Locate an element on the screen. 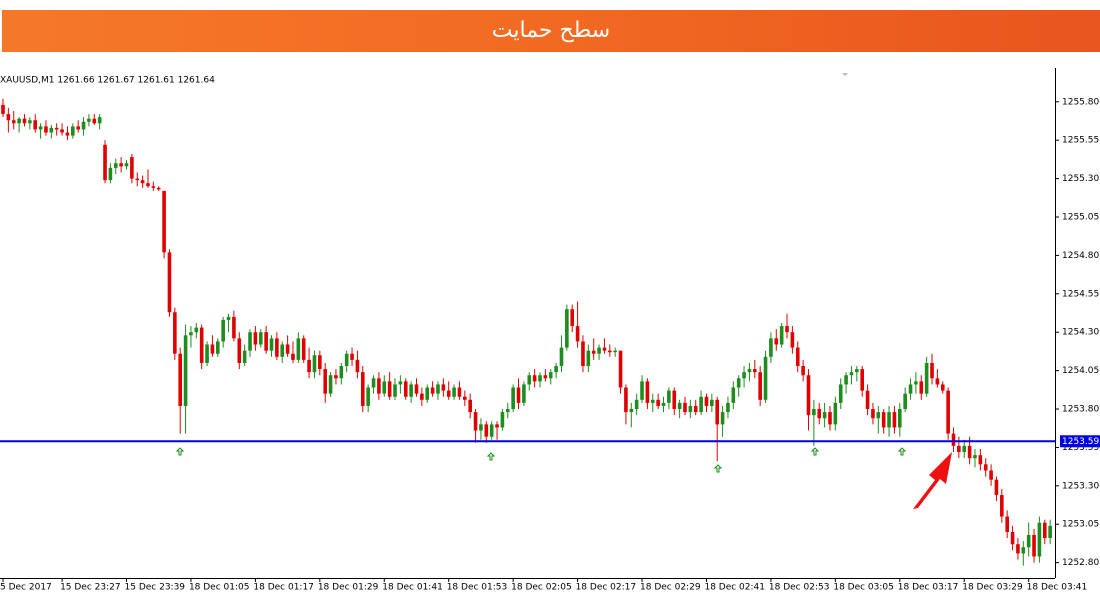 The image size is (1100, 600). x-tick-label: 18 Dec 03:05 is located at coordinates (863, 588).